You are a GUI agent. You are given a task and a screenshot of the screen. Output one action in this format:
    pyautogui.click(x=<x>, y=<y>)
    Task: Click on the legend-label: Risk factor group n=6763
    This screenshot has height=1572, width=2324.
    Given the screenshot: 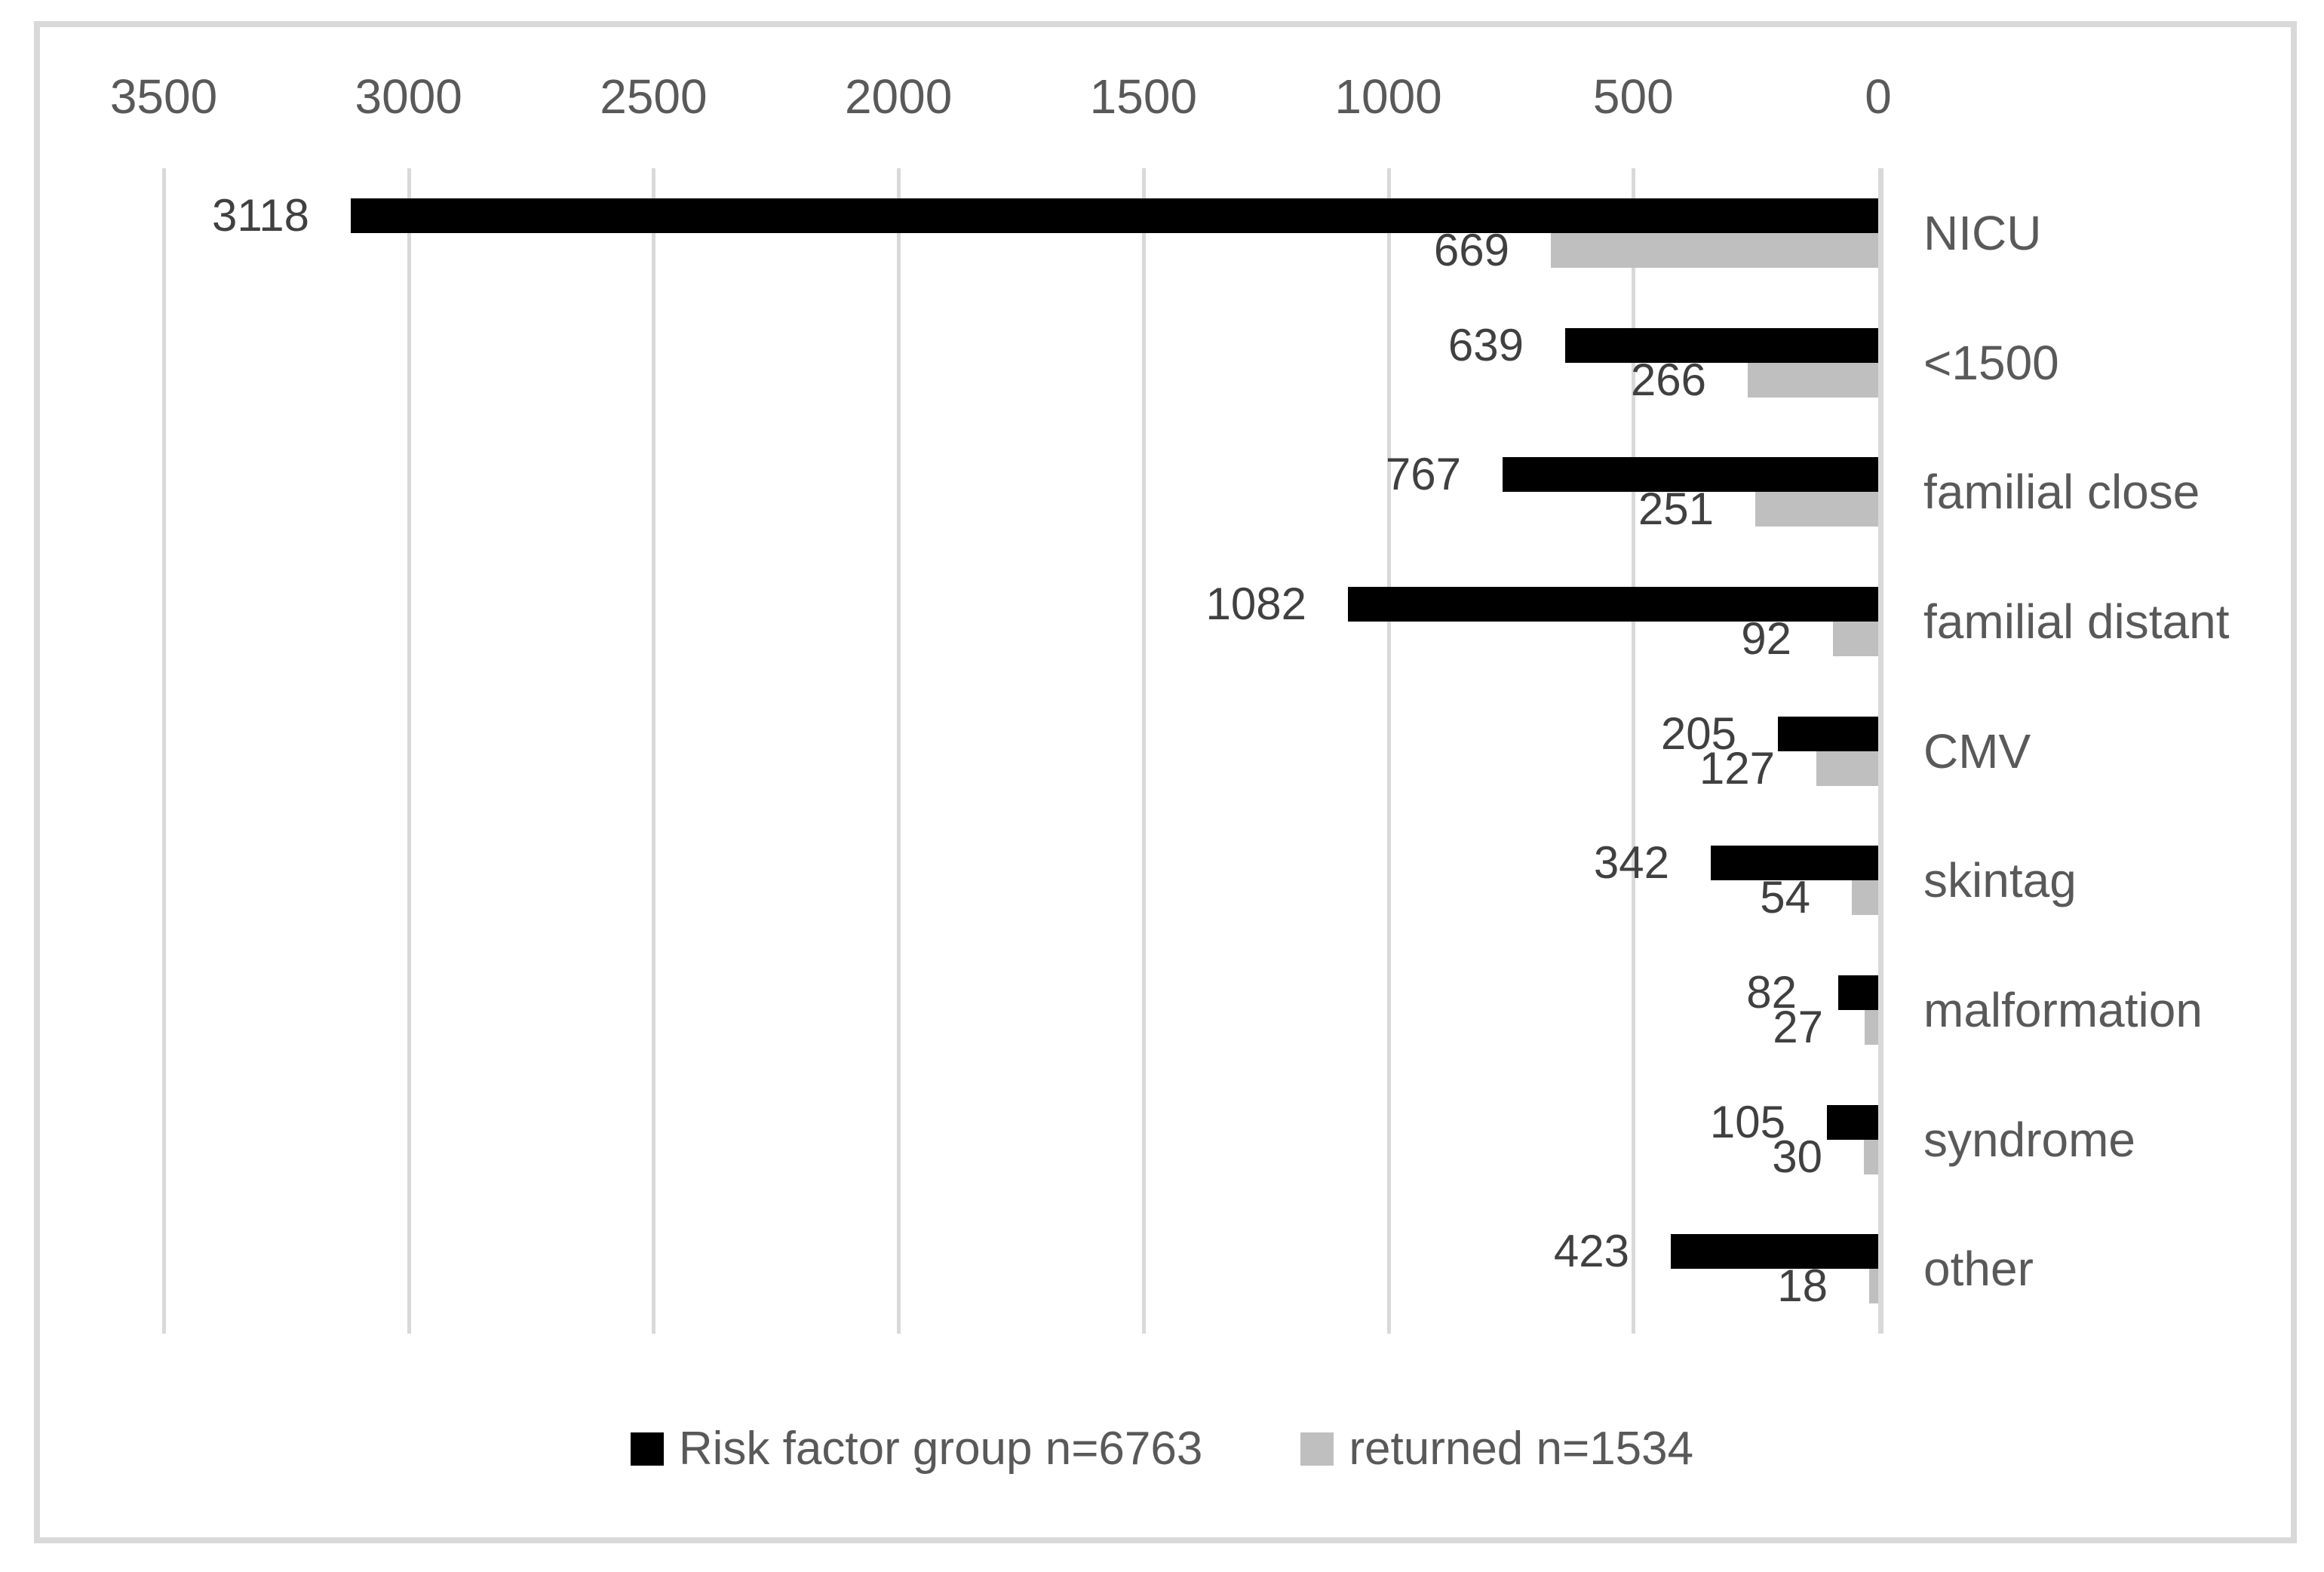 What is the action you would take?
    pyautogui.click(x=940, y=1449)
    